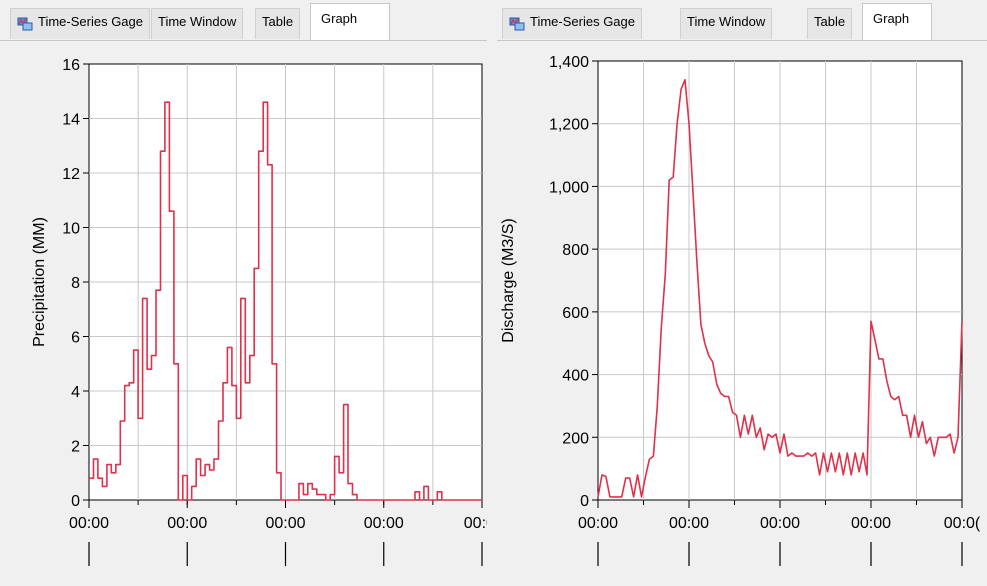  What do you see at coordinates (569, 125) in the screenshot?
I see `y-tick-label: 1,200` at bounding box center [569, 125].